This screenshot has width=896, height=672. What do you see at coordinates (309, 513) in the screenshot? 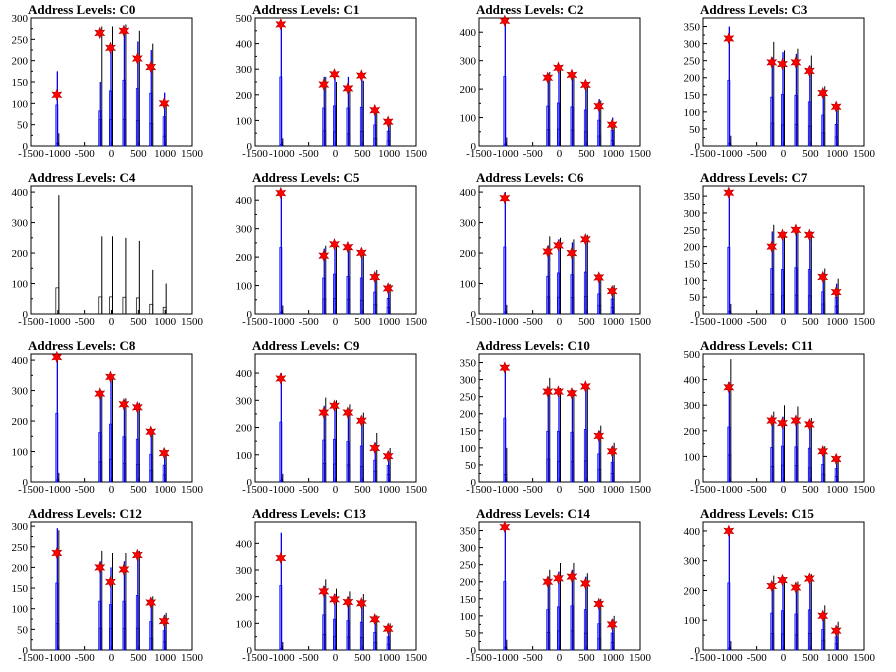
I see `chart-title: Address Levels: C13` at bounding box center [309, 513].